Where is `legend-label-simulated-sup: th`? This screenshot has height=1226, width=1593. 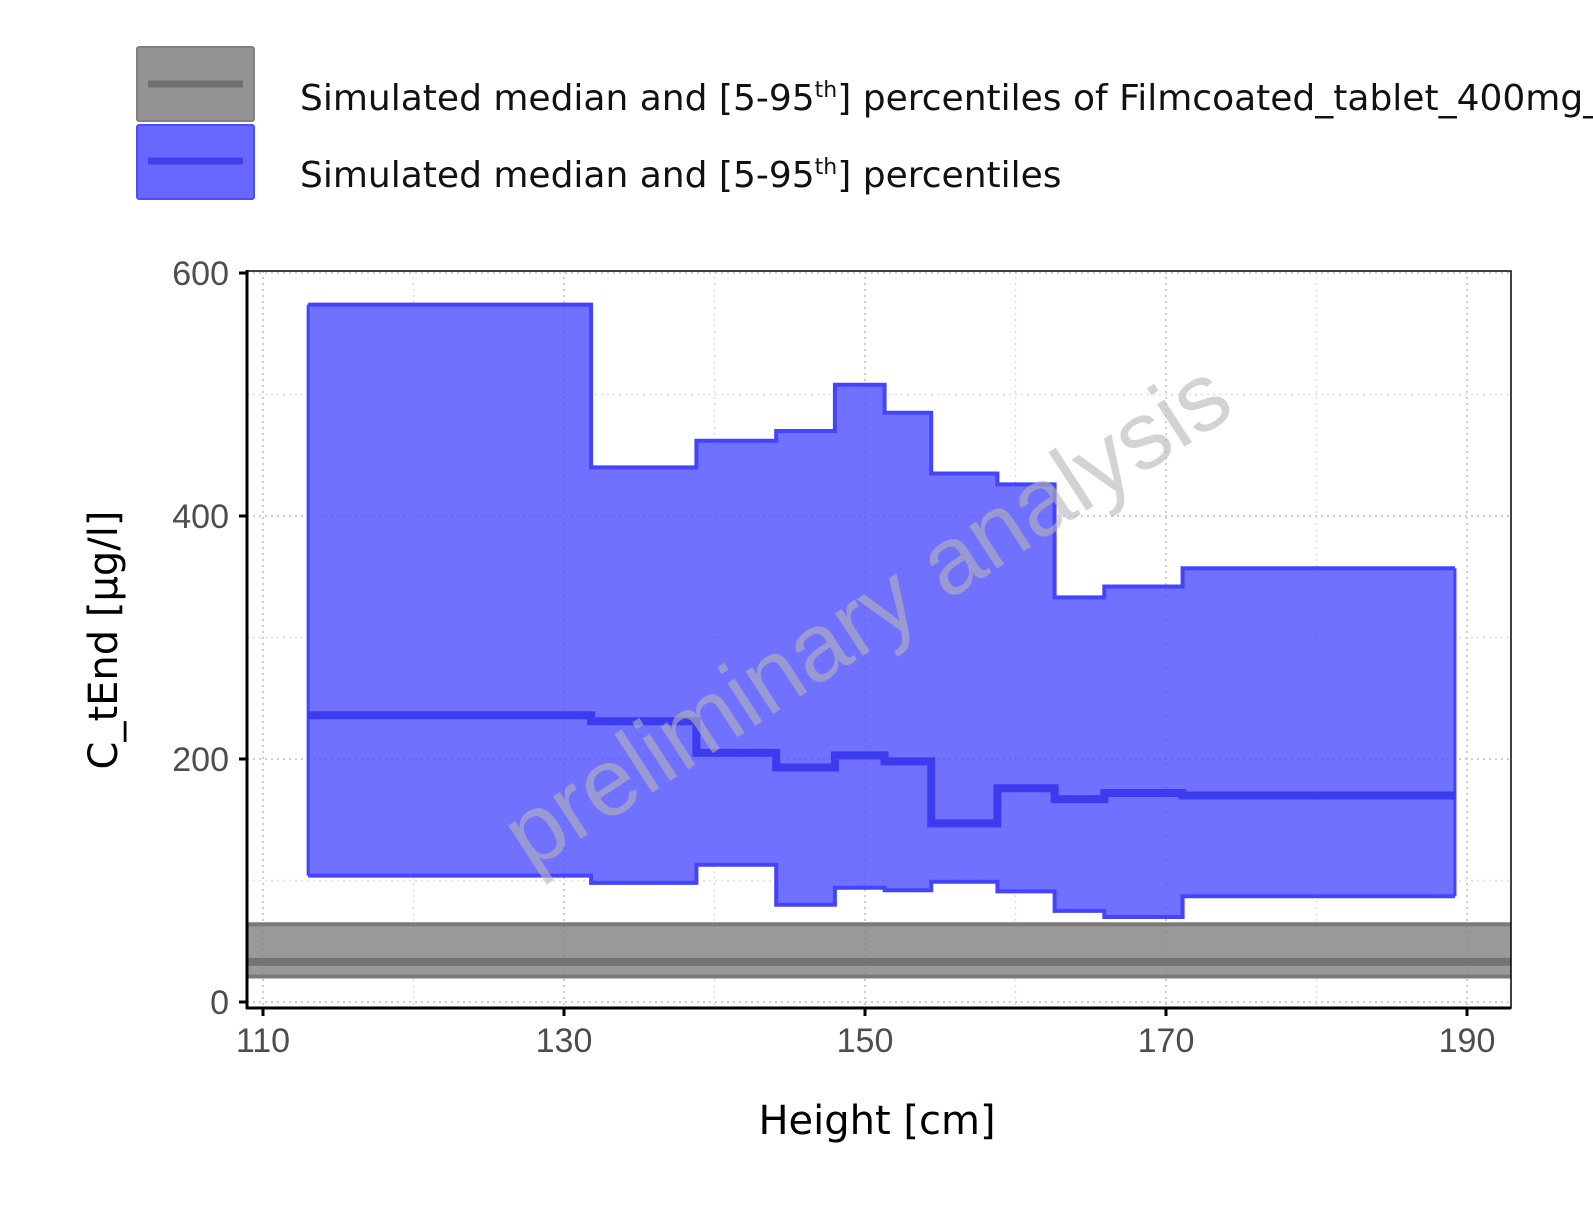 legend-label-simulated-sup: th is located at coordinates (826, 167).